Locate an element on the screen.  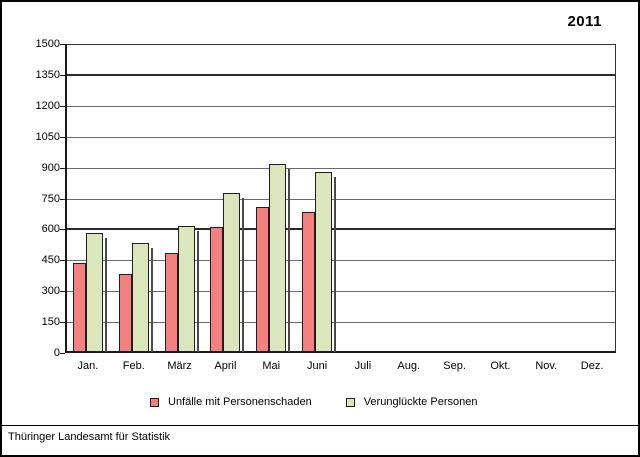
x-tick-label-2: Feb. is located at coordinates (133, 366).